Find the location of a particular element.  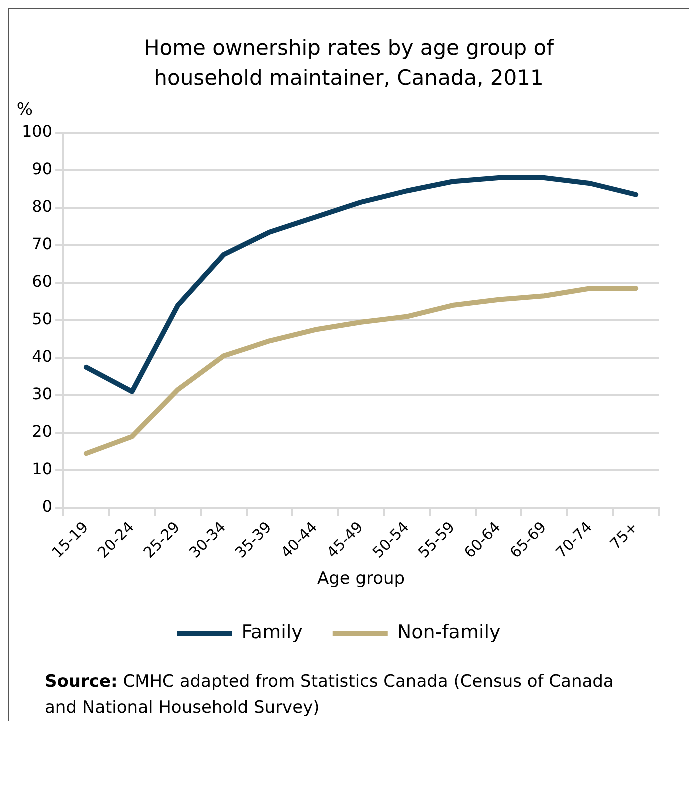

y-tick-label: 100 is located at coordinates (37, 132).